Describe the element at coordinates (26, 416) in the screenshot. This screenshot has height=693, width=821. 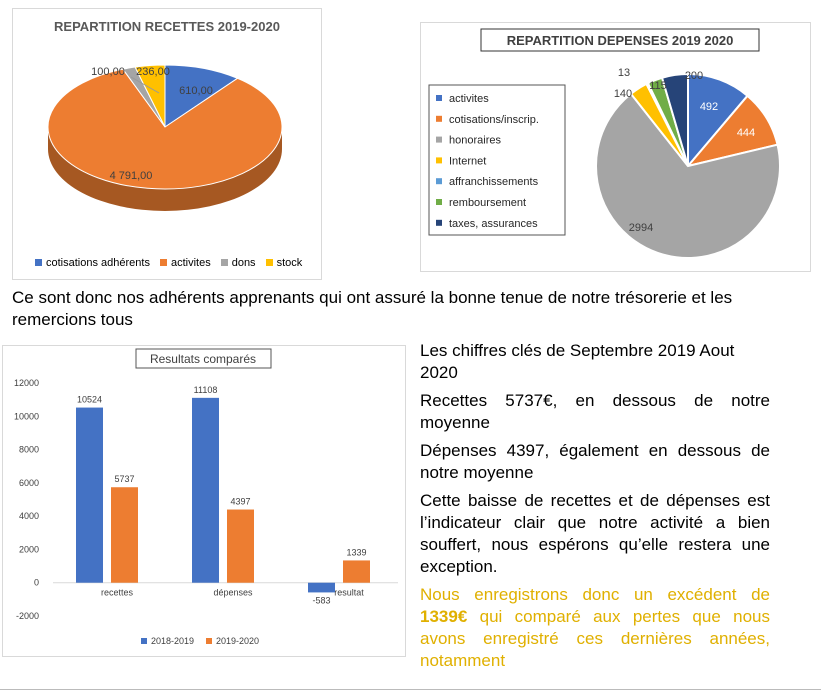
I see `y-tick-label: 10000` at that location.